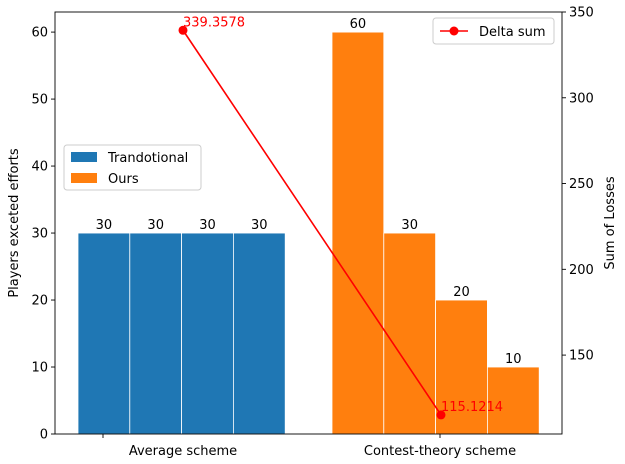 This screenshot has height=464, width=625. What do you see at coordinates (44, 435) in the screenshot?
I see `y-tick-label: 0` at bounding box center [44, 435].